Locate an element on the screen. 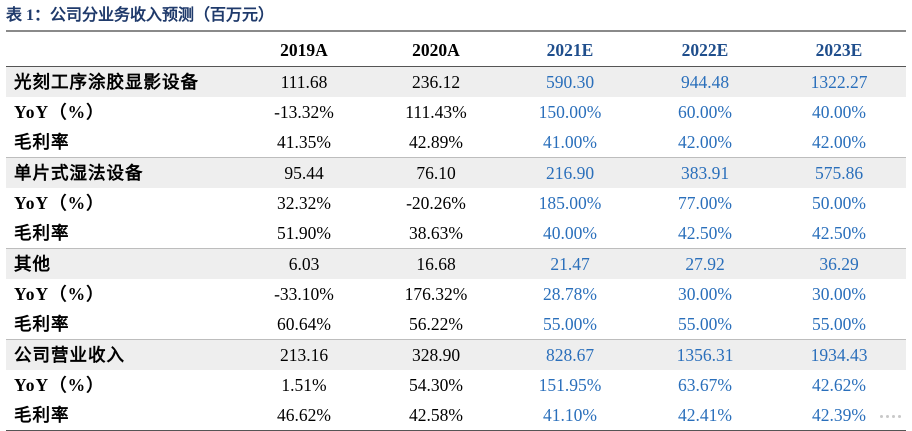  cell-value-forecast: 150.00% is located at coordinates (570, 112).